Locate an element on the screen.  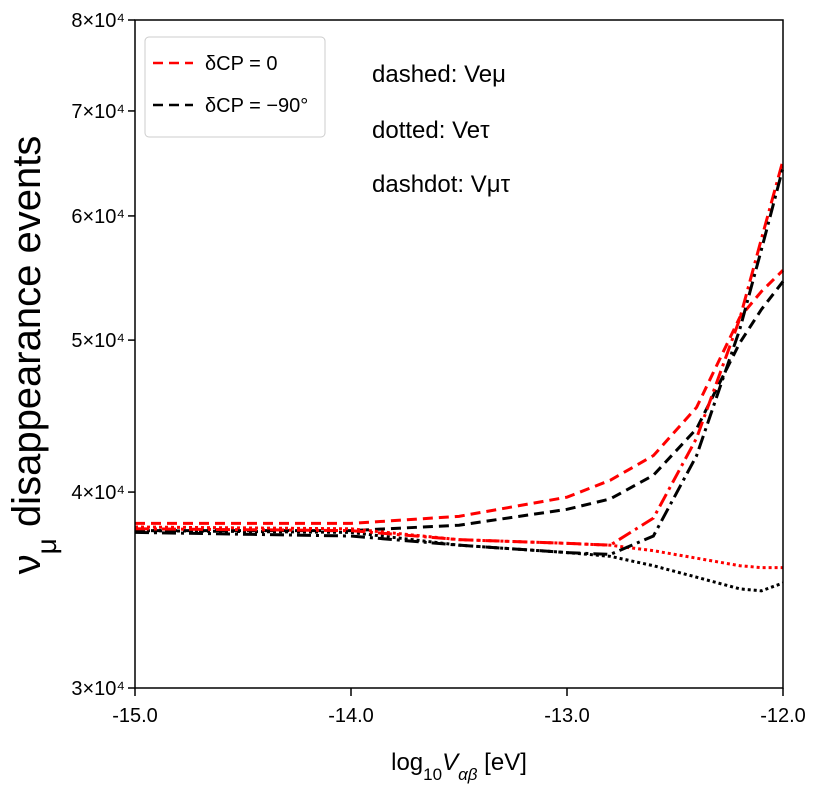
y-tick-label: 3×10⁴ is located at coordinates (98, 689).